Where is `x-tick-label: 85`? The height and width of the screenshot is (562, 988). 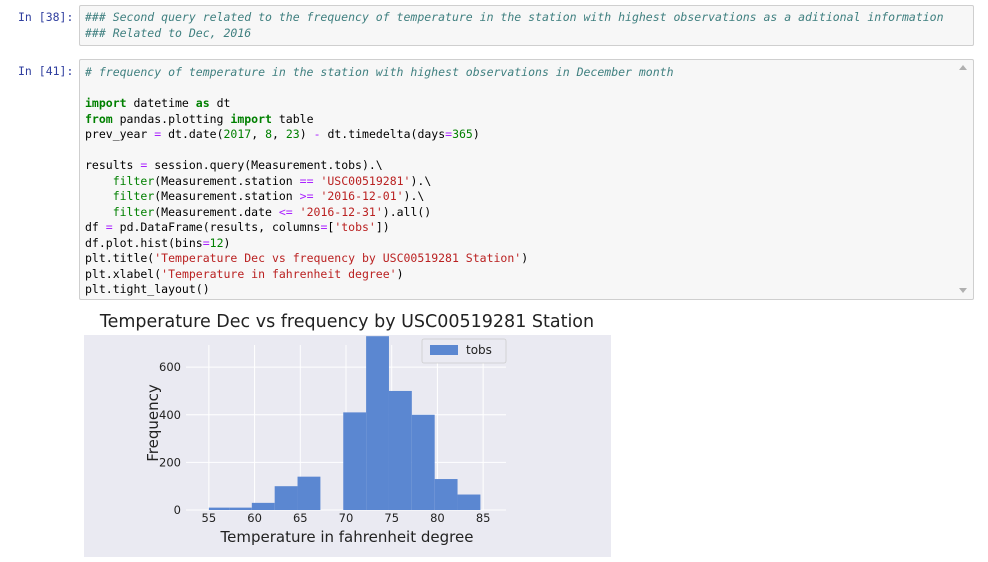 x-tick-label: 85 is located at coordinates (483, 518).